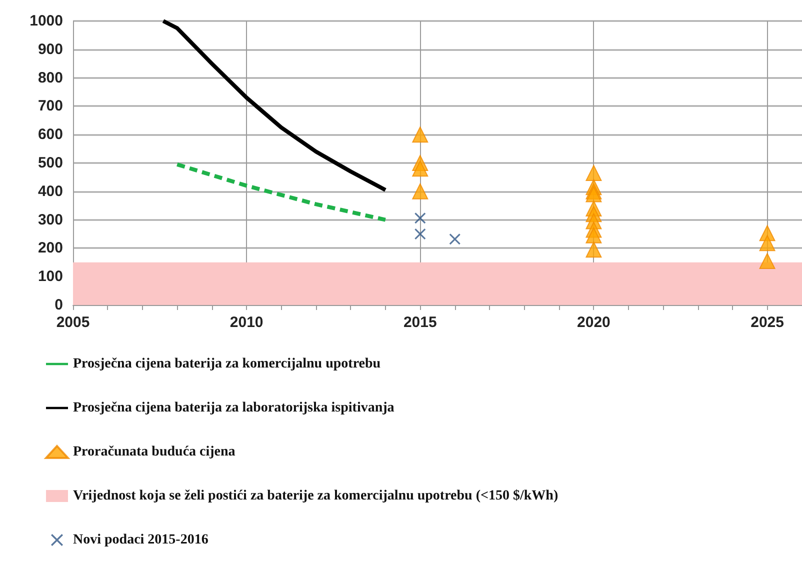  Describe the element at coordinates (140, 540) in the screenshot. I see `legend-label: Novi podaci 2015-2016` at that location.